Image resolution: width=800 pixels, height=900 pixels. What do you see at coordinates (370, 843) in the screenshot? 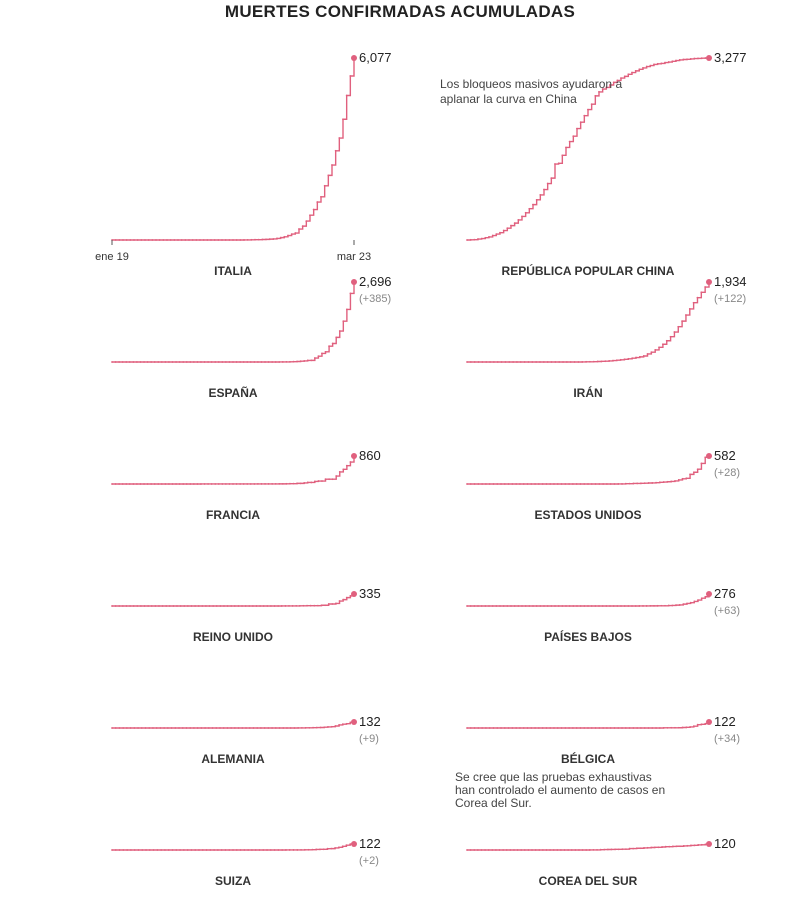
I see `final-value-label: 122` at bounding box center [370, 843].